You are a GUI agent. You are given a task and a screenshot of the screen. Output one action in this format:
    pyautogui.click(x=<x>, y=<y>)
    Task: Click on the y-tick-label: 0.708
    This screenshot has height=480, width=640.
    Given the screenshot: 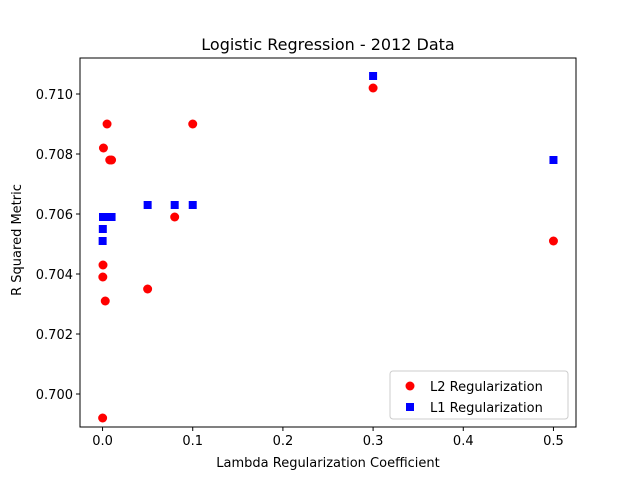 What is the action you would take?
    pyautogui.click(x=54, y=155)
    